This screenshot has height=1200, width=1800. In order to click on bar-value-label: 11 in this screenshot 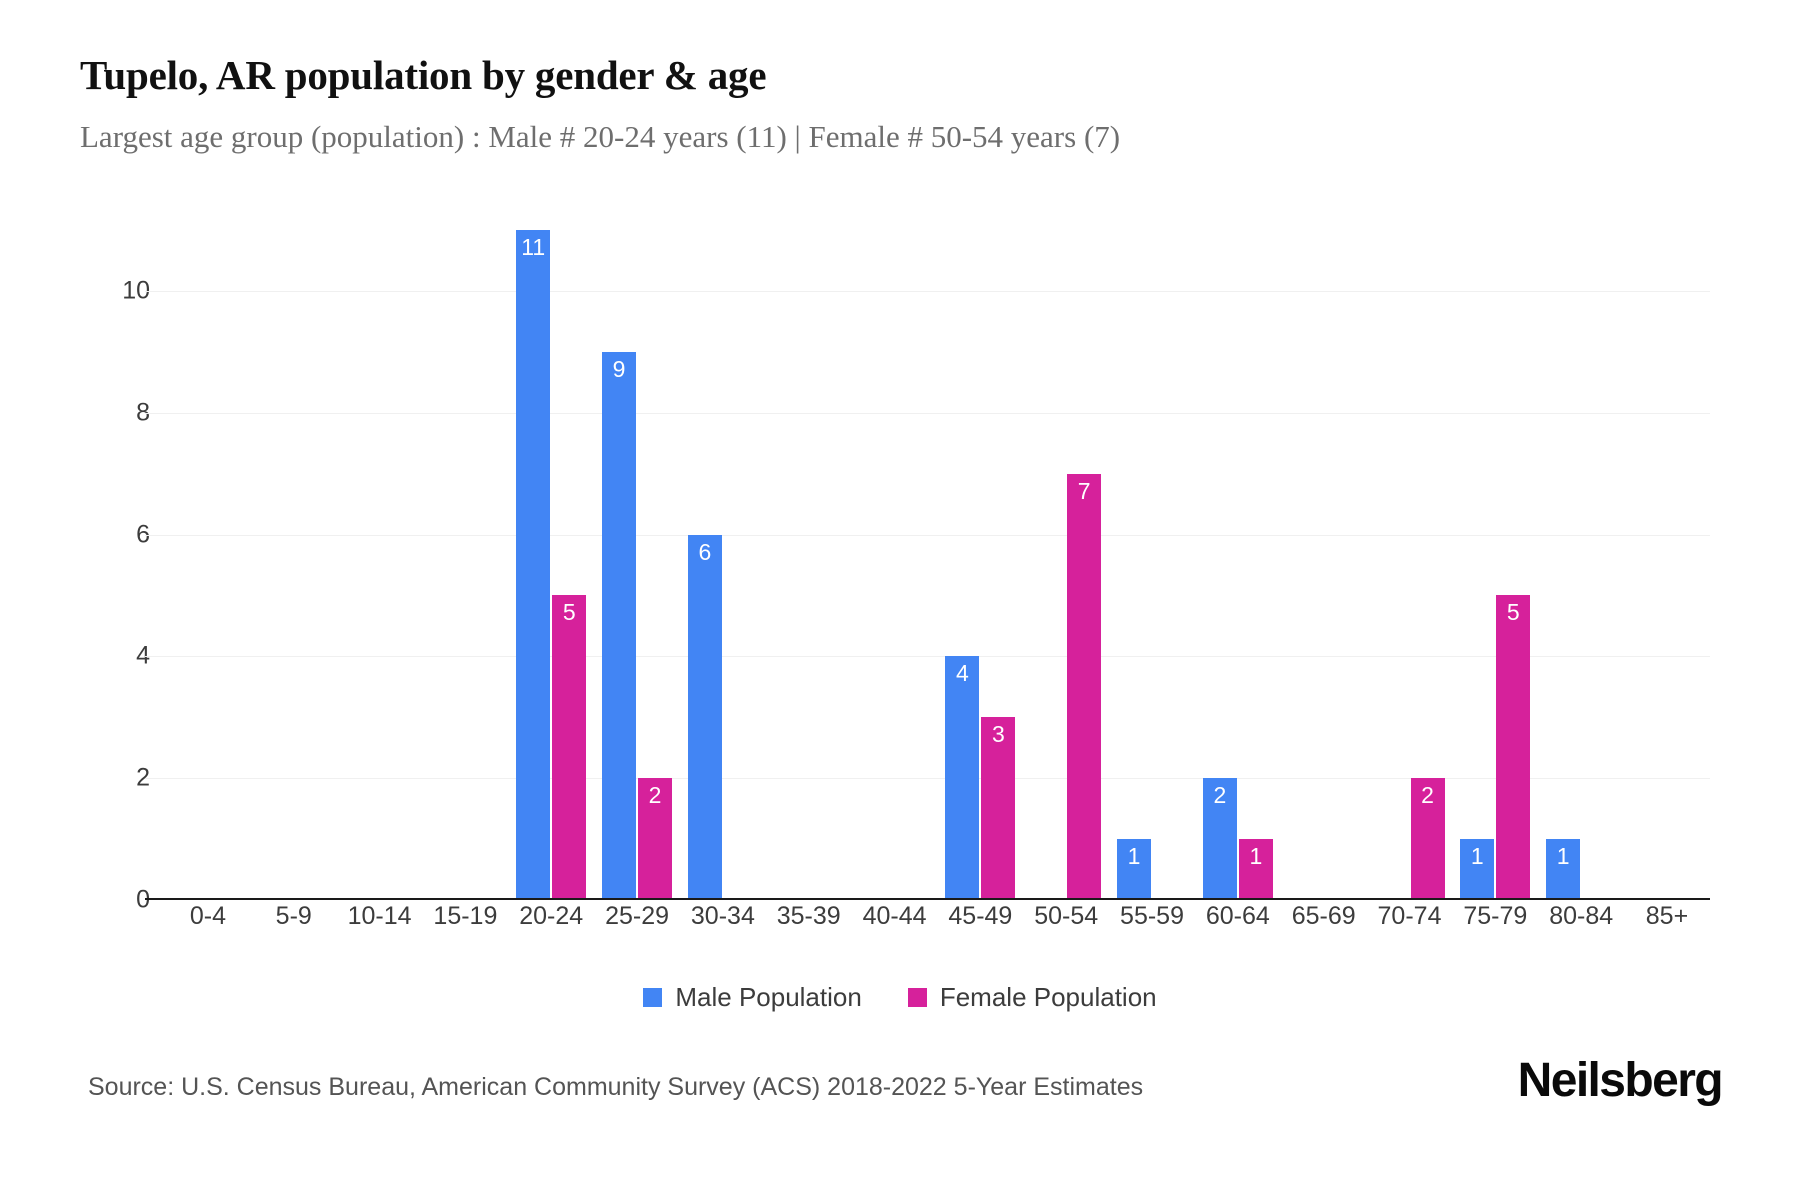, I will do `click(533, 247)`.